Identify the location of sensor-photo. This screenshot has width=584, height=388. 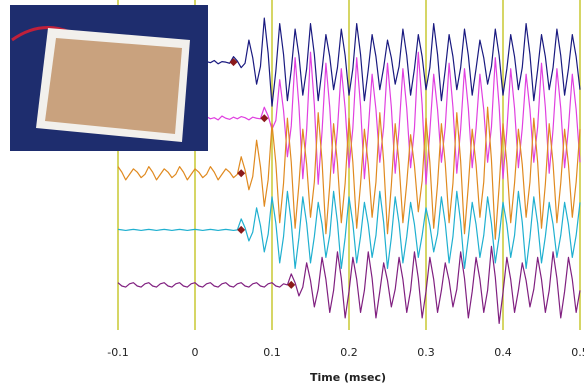
(109, 78).